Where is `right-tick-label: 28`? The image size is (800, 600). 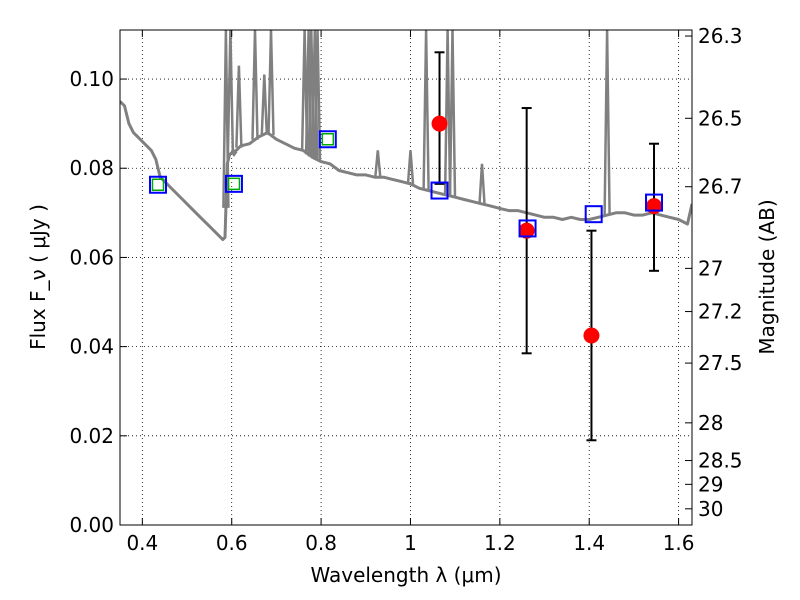 right-tick-label: 28 is located at coordinates (710, 423).